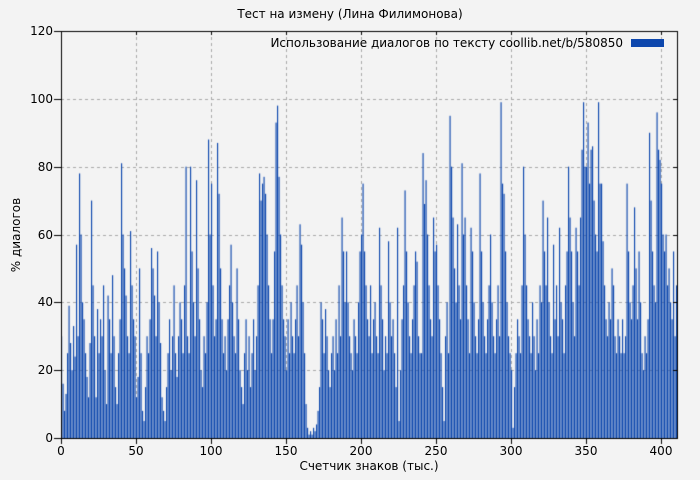 Image resolution: width=700 pixels, height=480 pixels. Describe the element at coordinates (350, 14) in the screenshot. I see `chart-title: Тест на измену (Лина Филимонова)` at that location.